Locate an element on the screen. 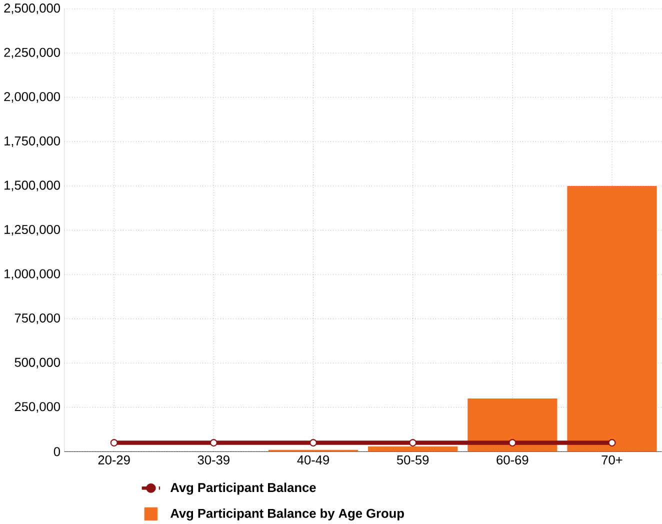 The height and width of the screenshot is (524, 662). legend-label: Avg Participant Balance by Age Group is located at coordinates (287, 514).